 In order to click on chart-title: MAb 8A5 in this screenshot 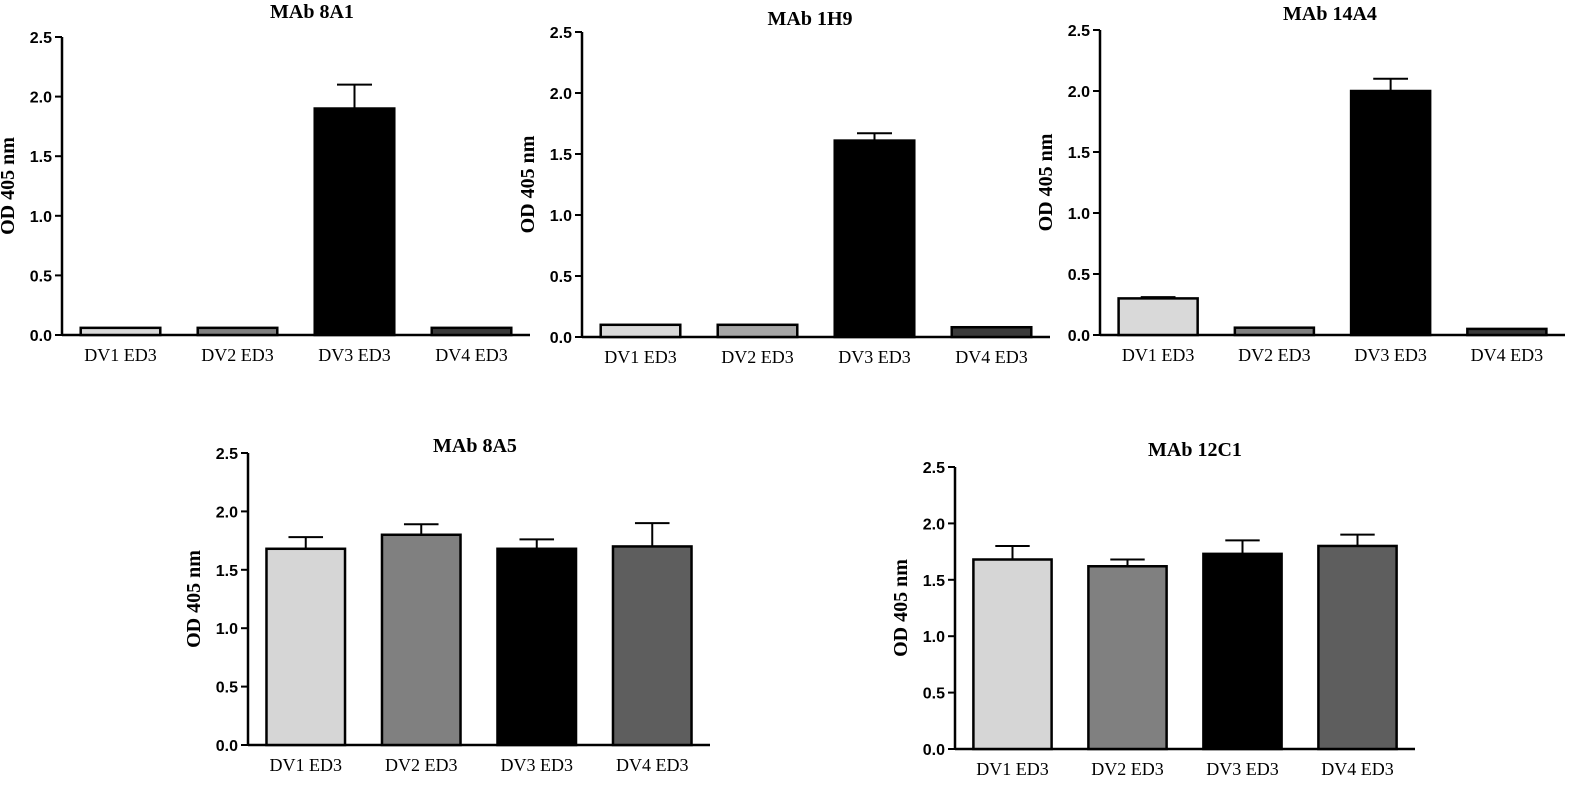, I will do `click(475, 446)`.